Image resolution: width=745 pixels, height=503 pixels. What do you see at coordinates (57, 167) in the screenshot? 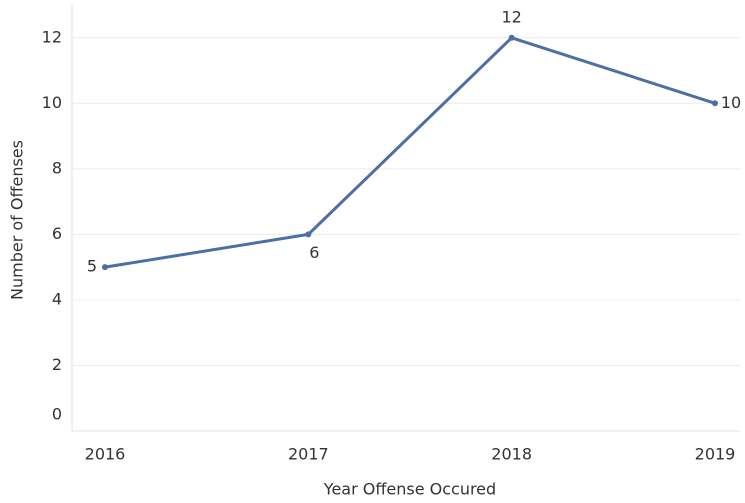
I see `y-tick-label: 8` at bounding box center [57, 167].